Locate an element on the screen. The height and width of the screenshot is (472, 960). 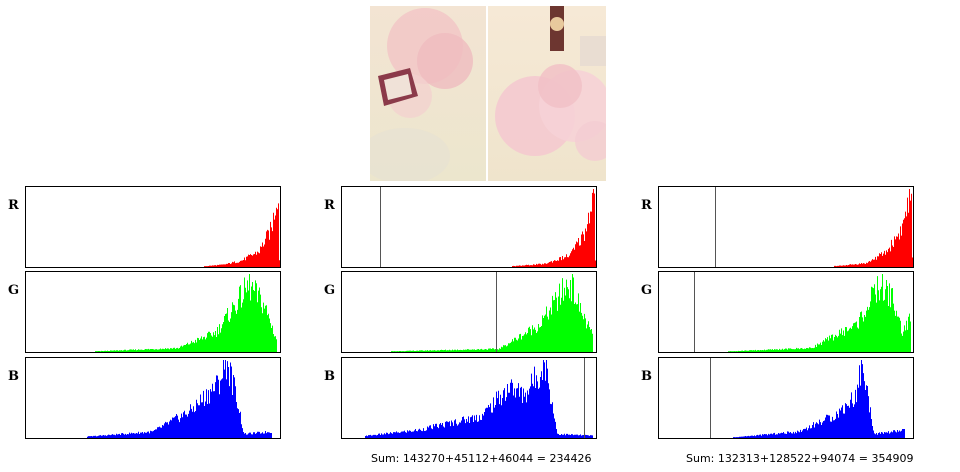
channel-label-r-1: R is located at coordinates (13, 205).